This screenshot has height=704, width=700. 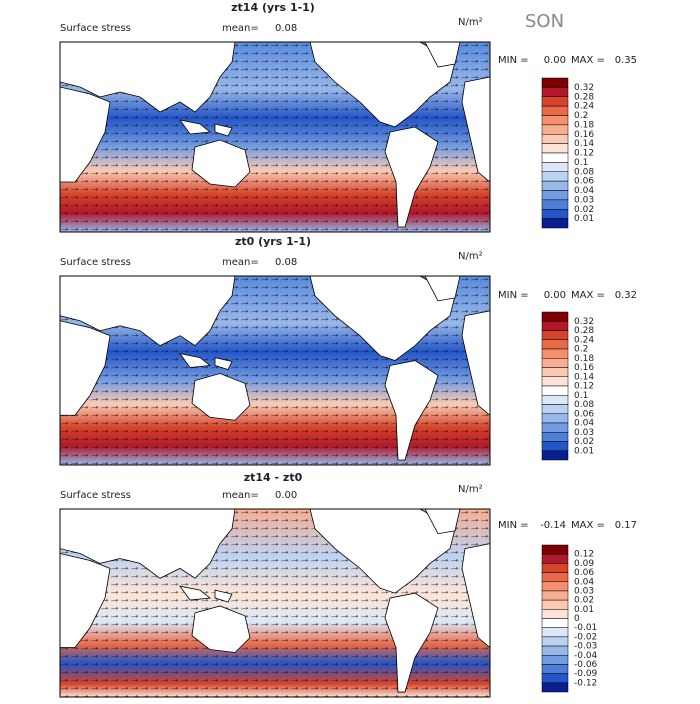 I want to click on colorbar-label: 0.01, so click(x=584, y=610).